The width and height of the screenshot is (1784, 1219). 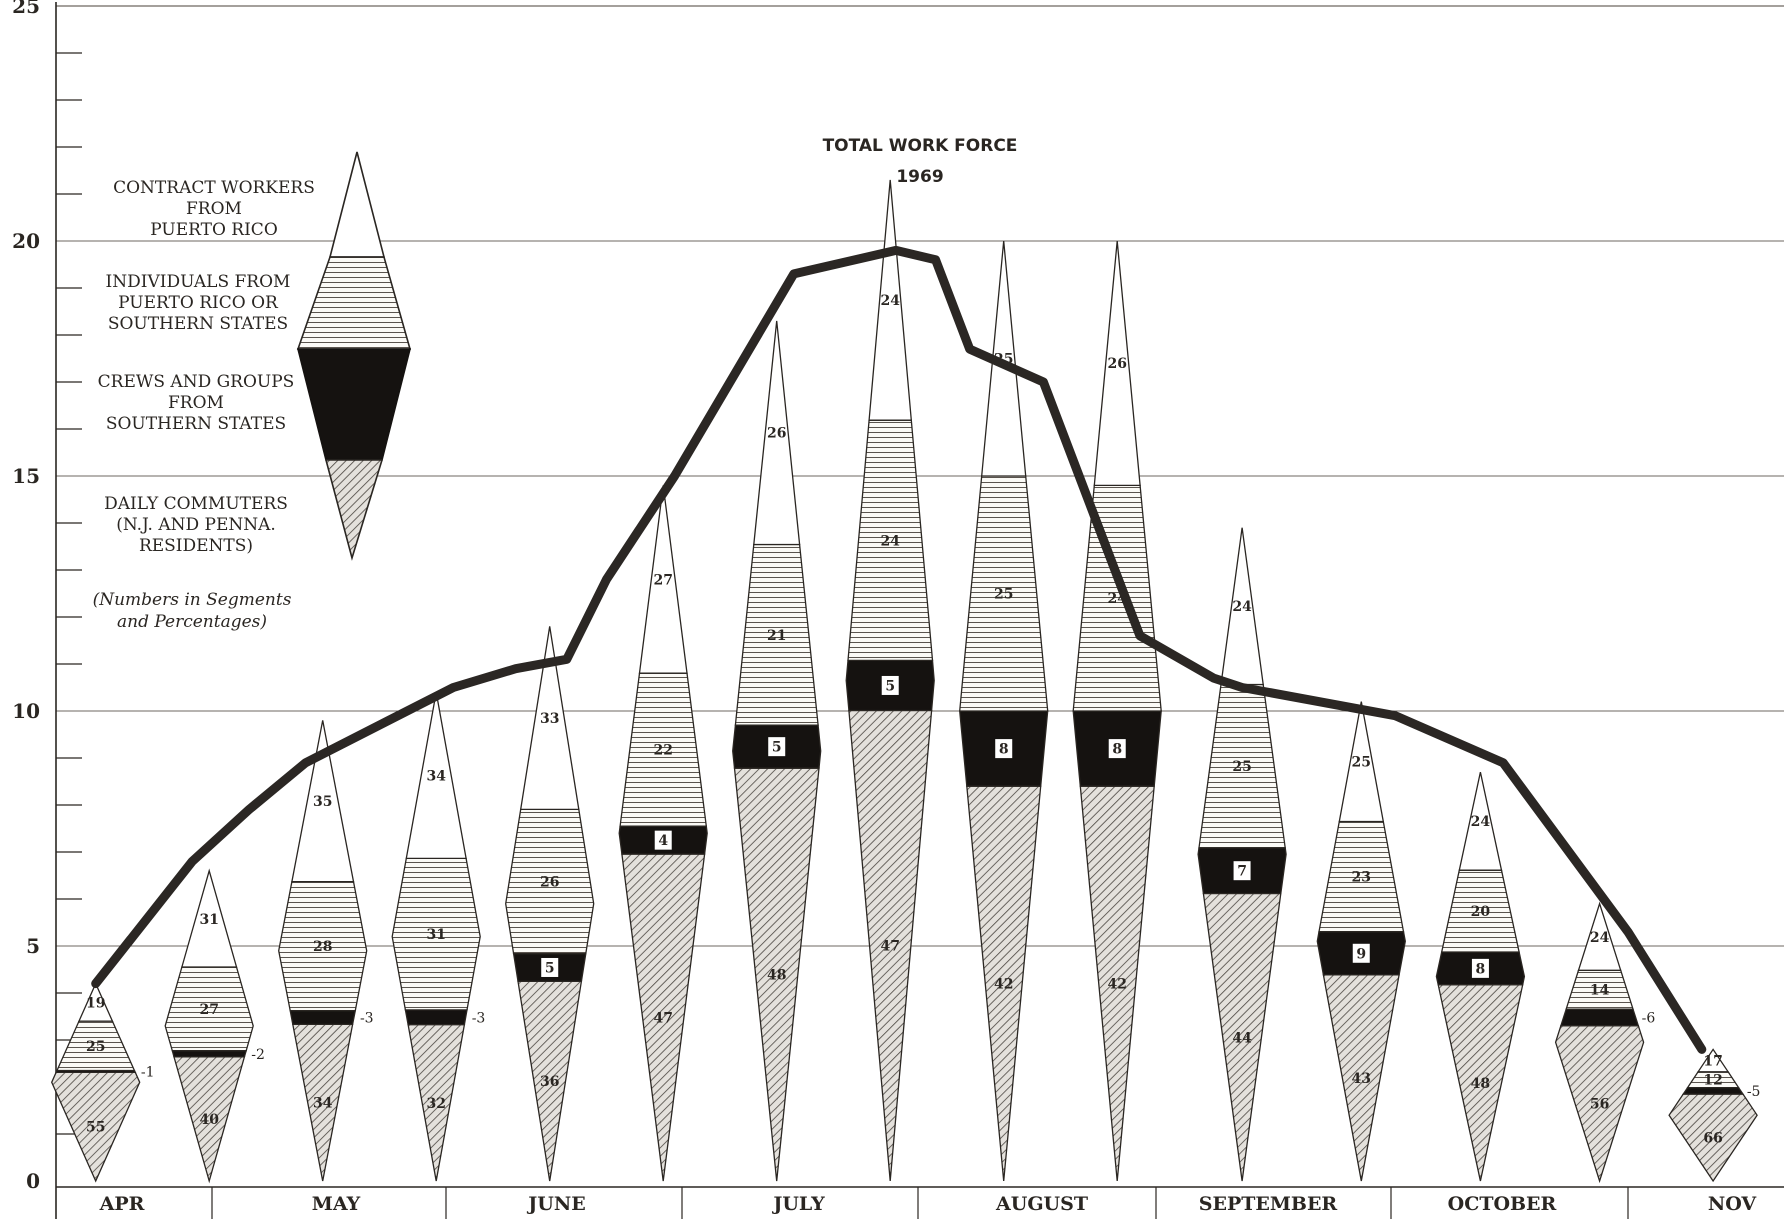 I want to click on segment-label-crews: -1, so click(x=148, y=1072).